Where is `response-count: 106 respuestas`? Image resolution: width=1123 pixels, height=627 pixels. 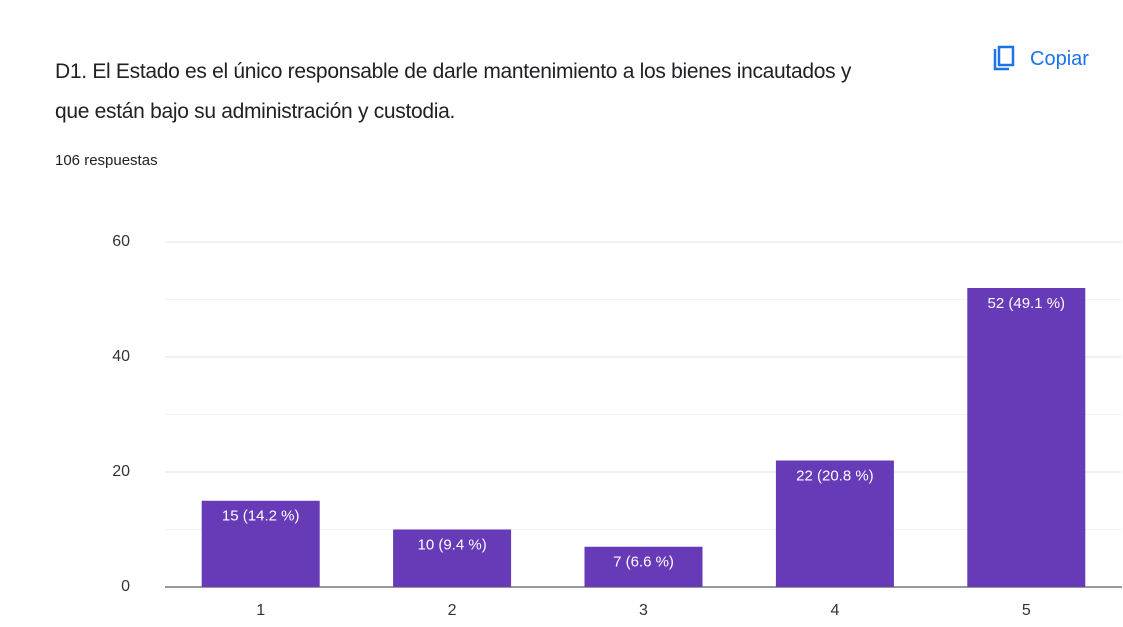 response-count: 106 respuestas is located at coordinates (106, 160).